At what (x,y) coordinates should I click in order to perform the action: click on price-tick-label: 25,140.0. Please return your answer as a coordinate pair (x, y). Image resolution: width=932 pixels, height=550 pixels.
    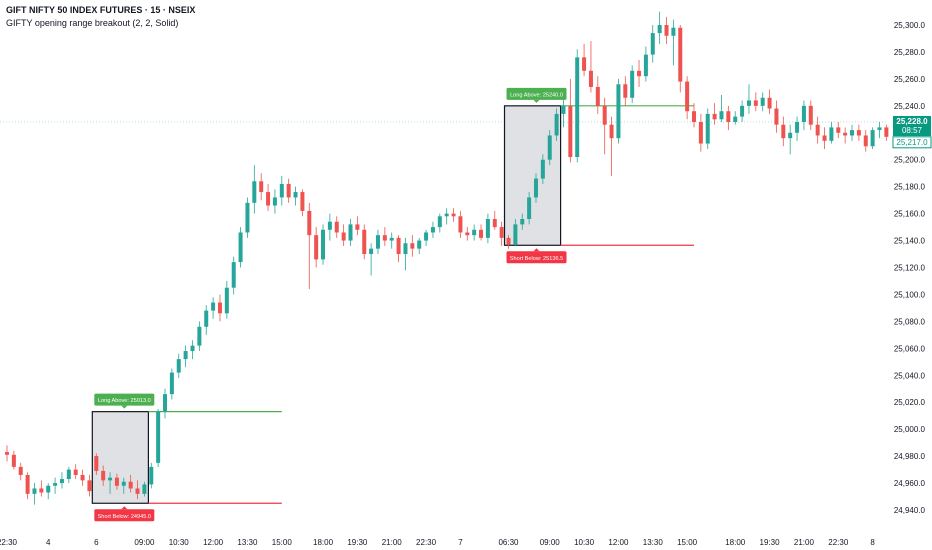
    Looking at the image, I should click on (910, 241).